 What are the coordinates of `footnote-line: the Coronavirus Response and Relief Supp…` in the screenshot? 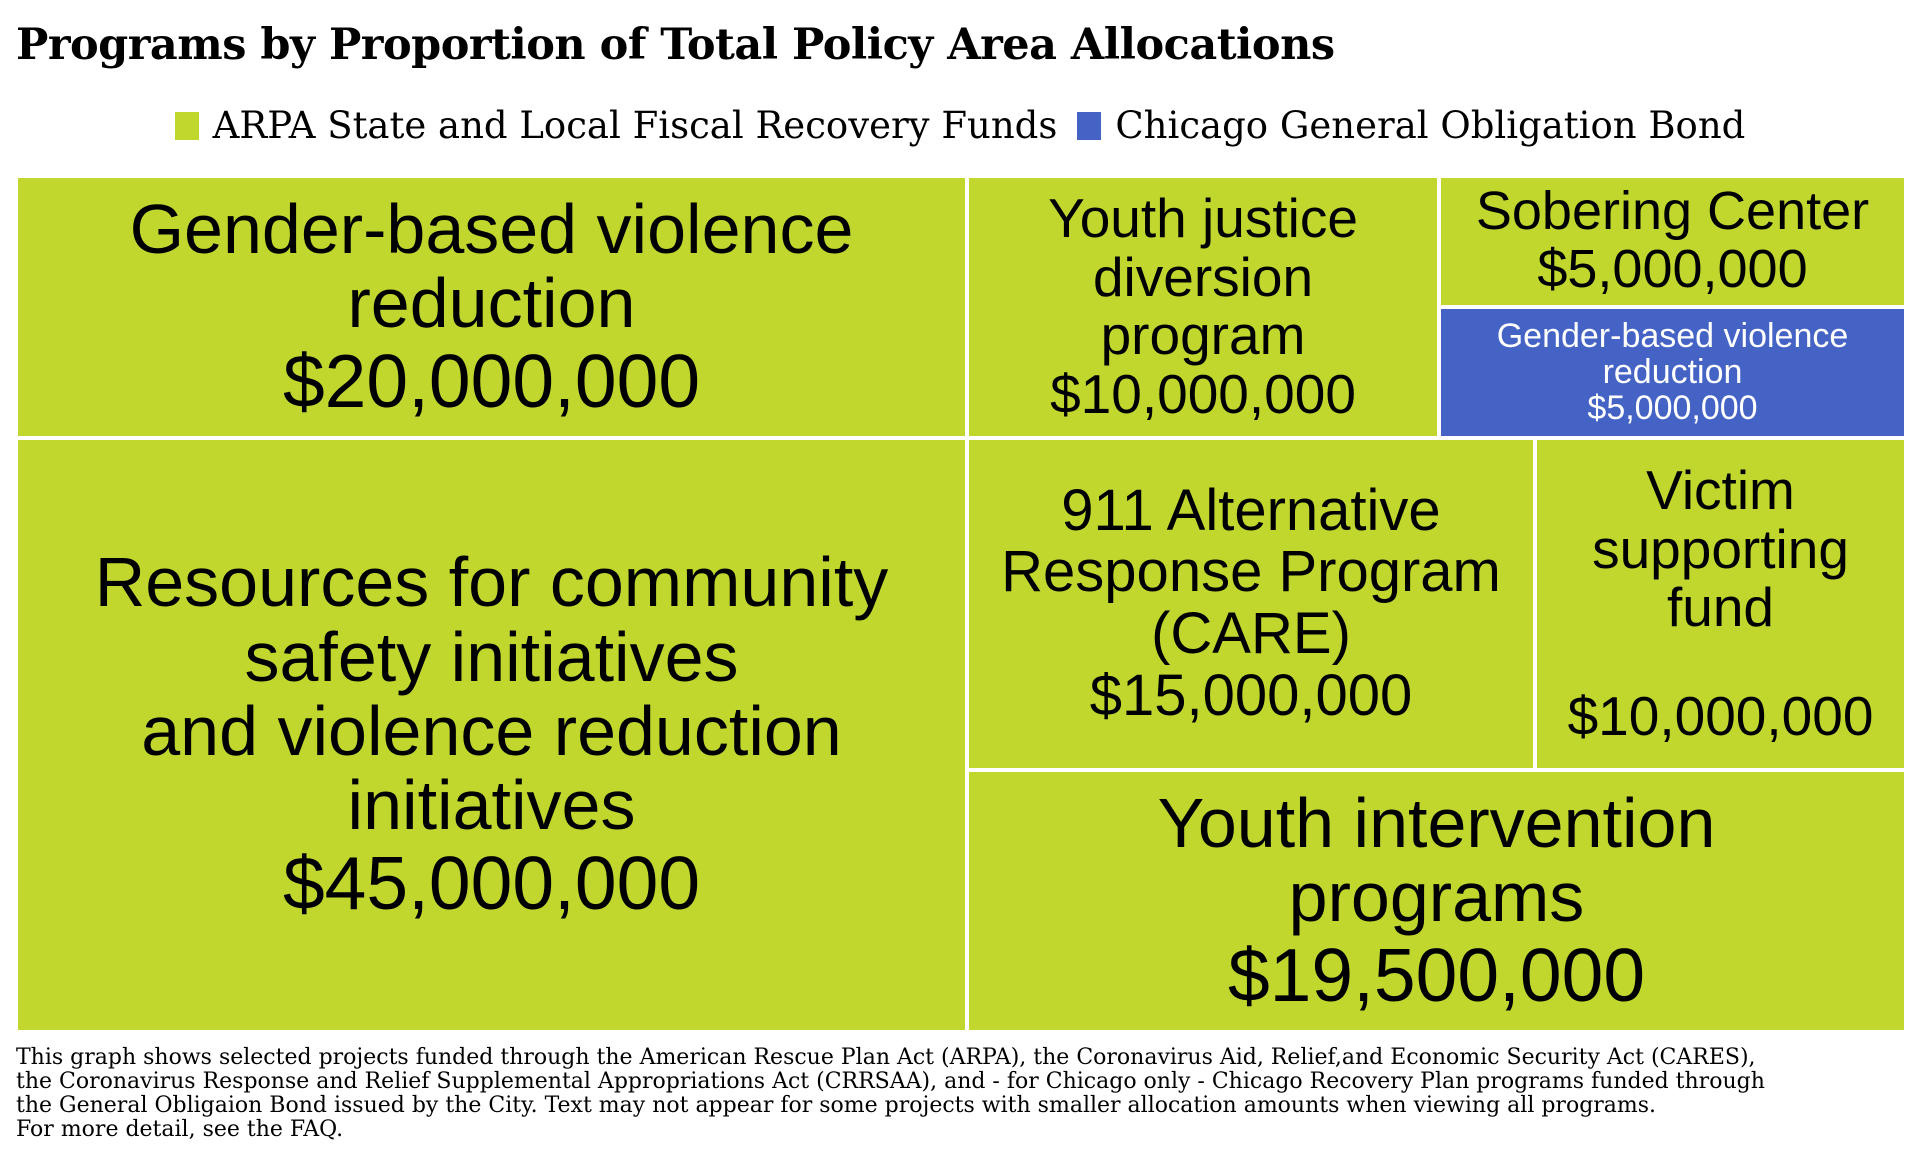 It's located at (890, 1081).